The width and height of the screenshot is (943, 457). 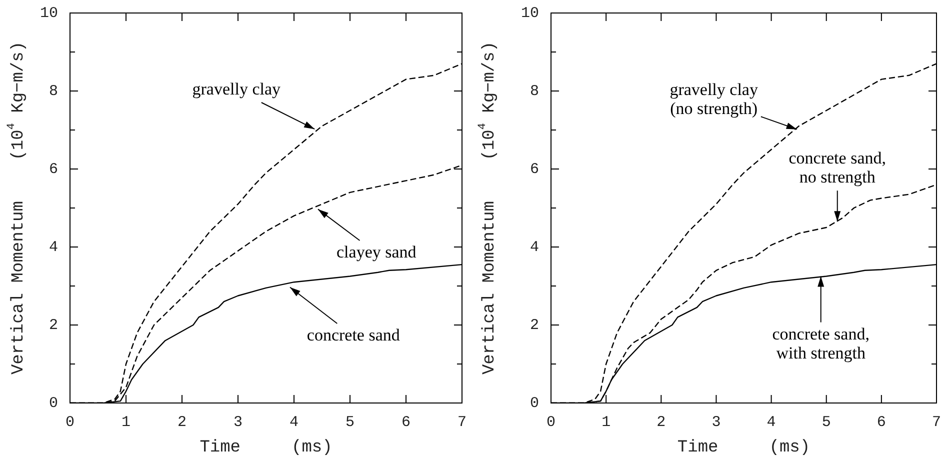 I want to click on annotation: concrete sand, with strength, so click(x=821, y=343).